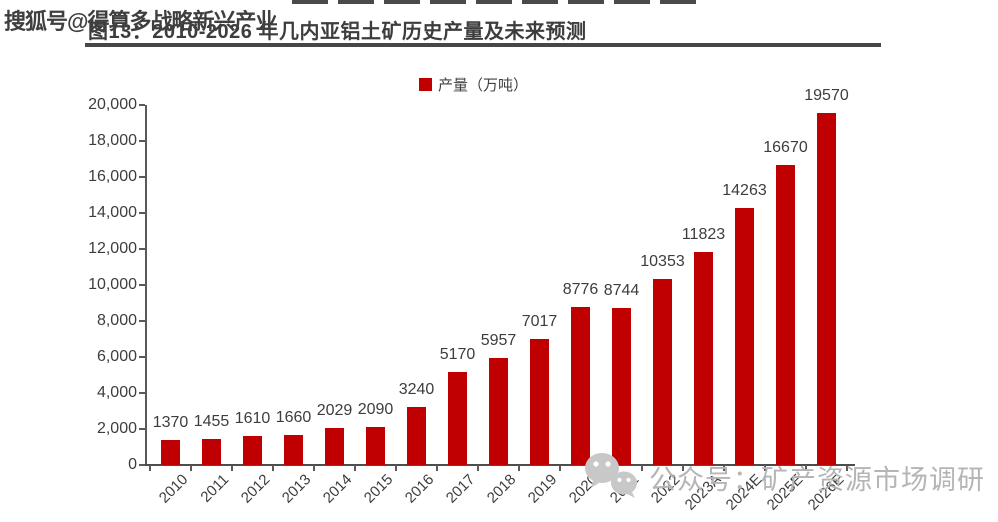 Image resolution: width=998 pixels, height=522 pixels. Describe the element at coordinates (580, 290) in the screenshot. I see `bar-value-label: 8776` at that location.